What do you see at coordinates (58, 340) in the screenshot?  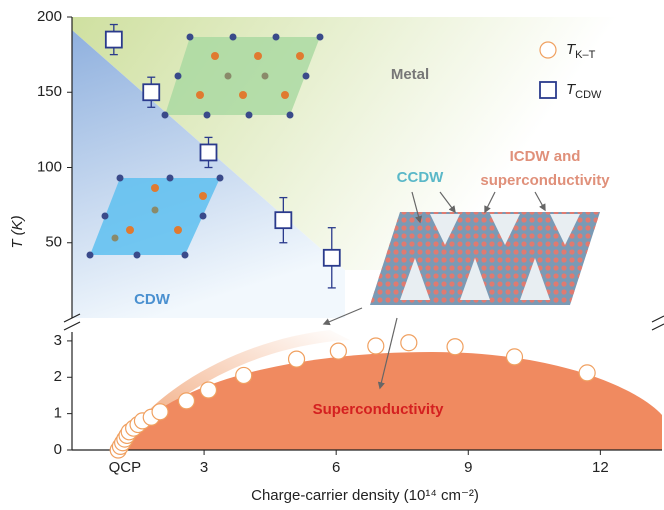 I see `y2-tick-label: 3` at bounding box center [58, 340].